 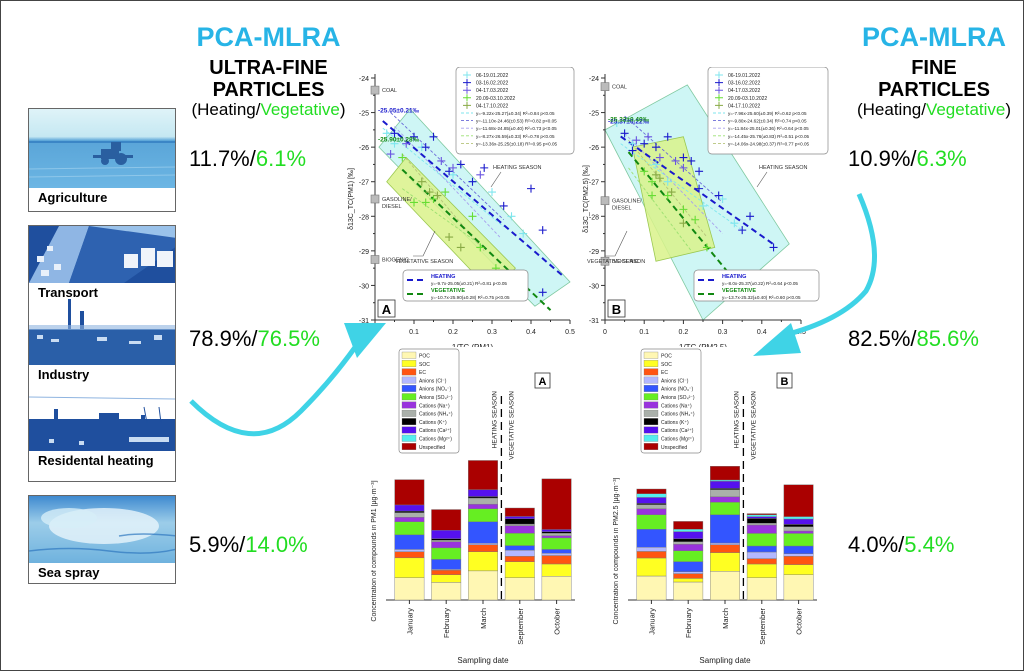 What do you see at coordinates (762, 179) in the screenshot?
I see `heating-season-leader` at bounding box center [762, 179].